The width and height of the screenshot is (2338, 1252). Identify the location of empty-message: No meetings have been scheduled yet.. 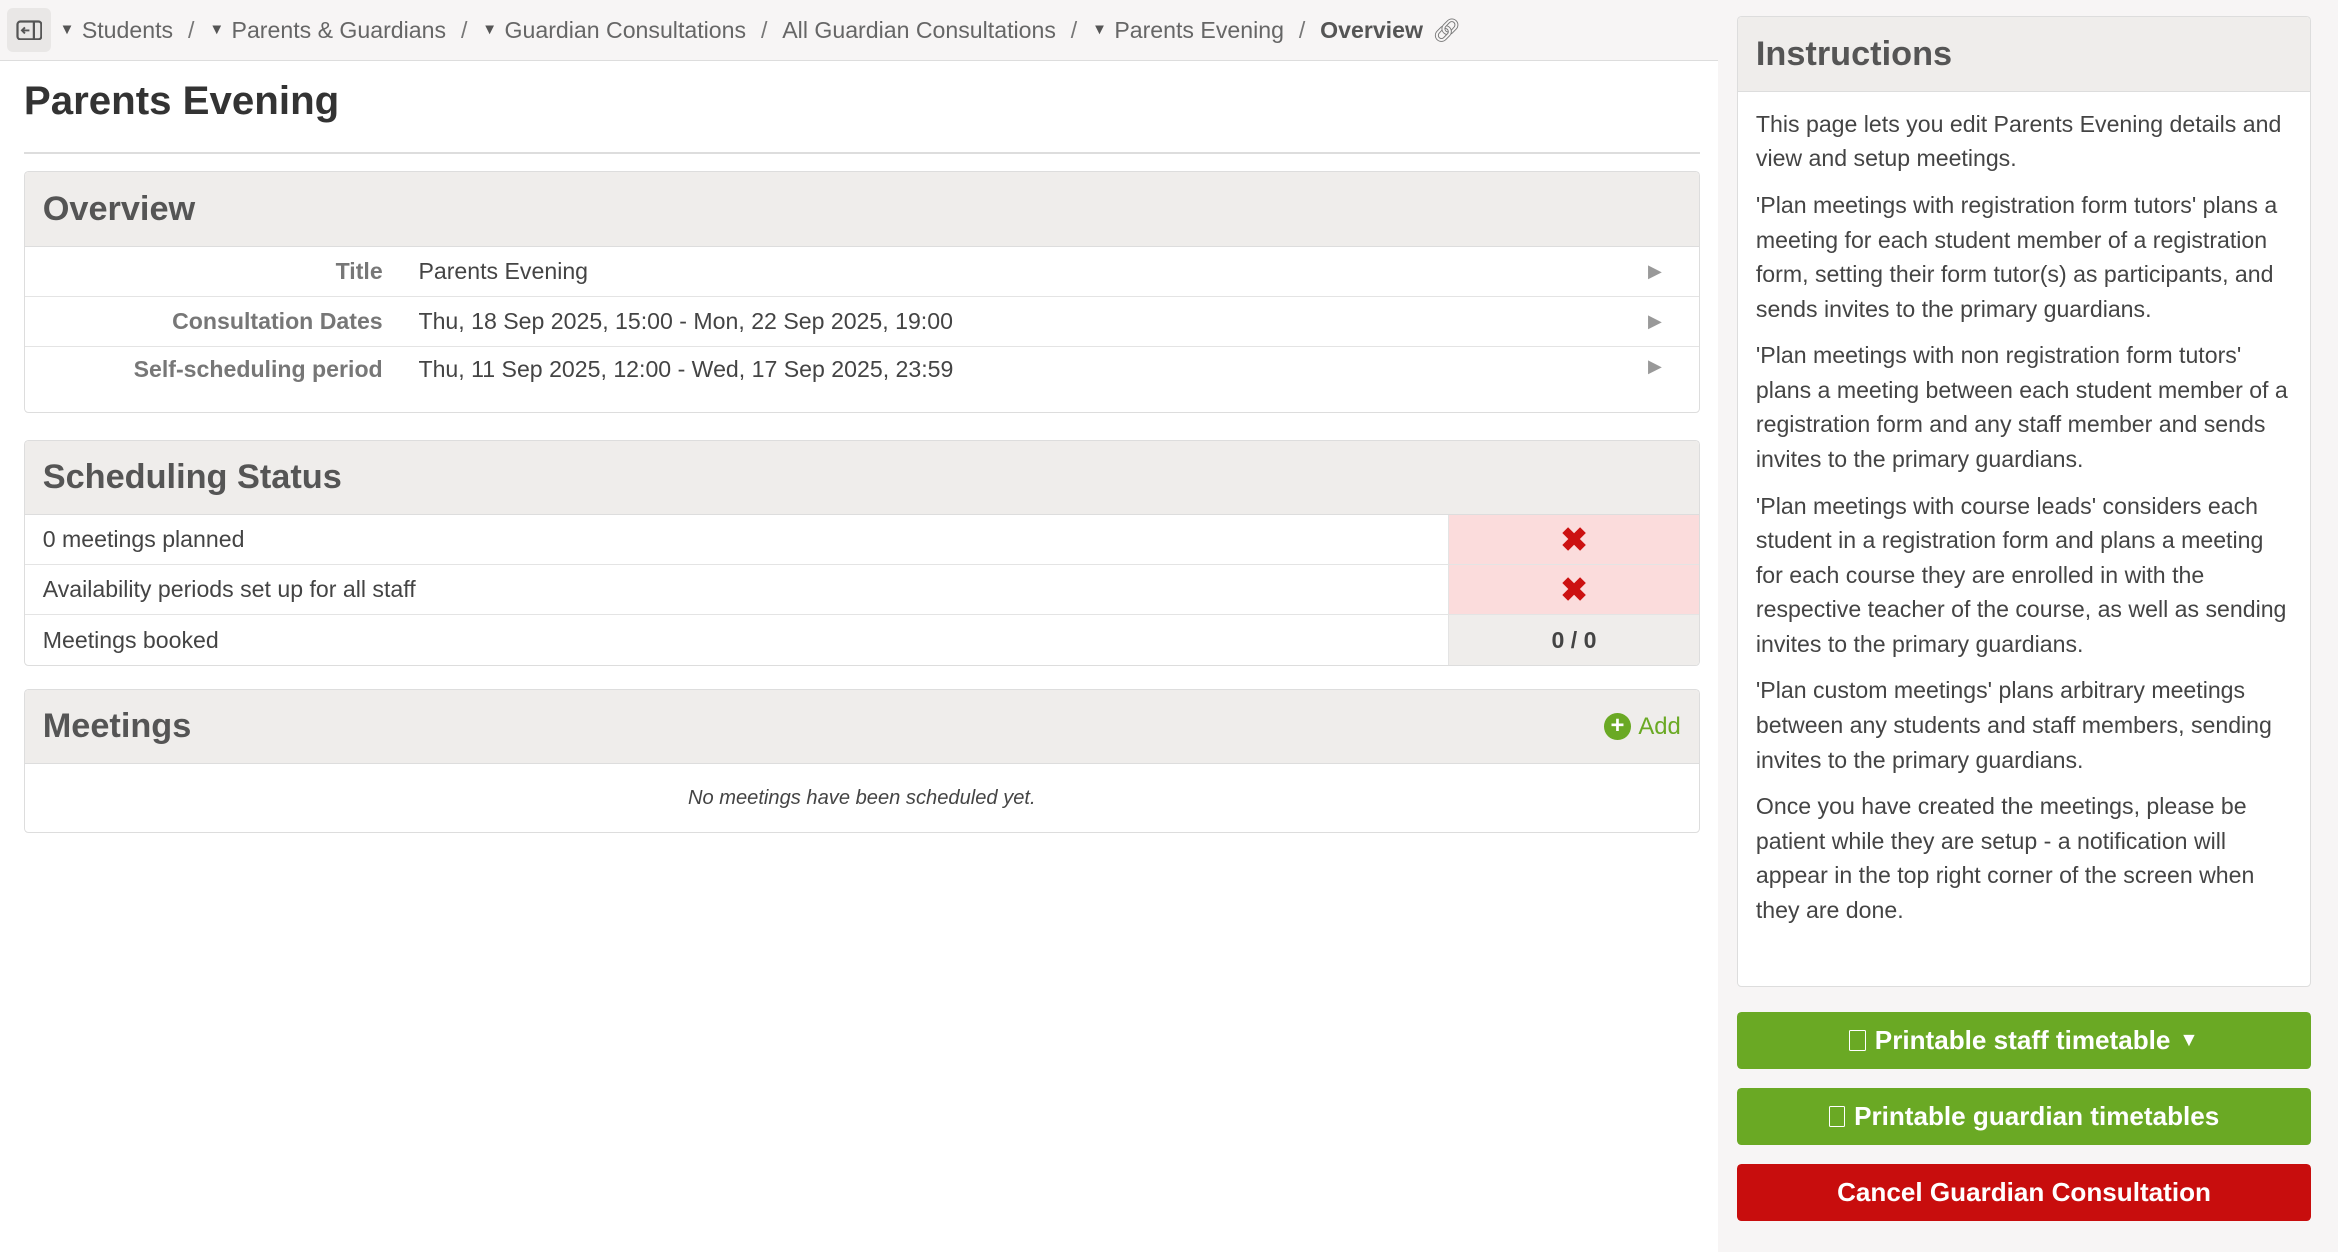
(861, 797).